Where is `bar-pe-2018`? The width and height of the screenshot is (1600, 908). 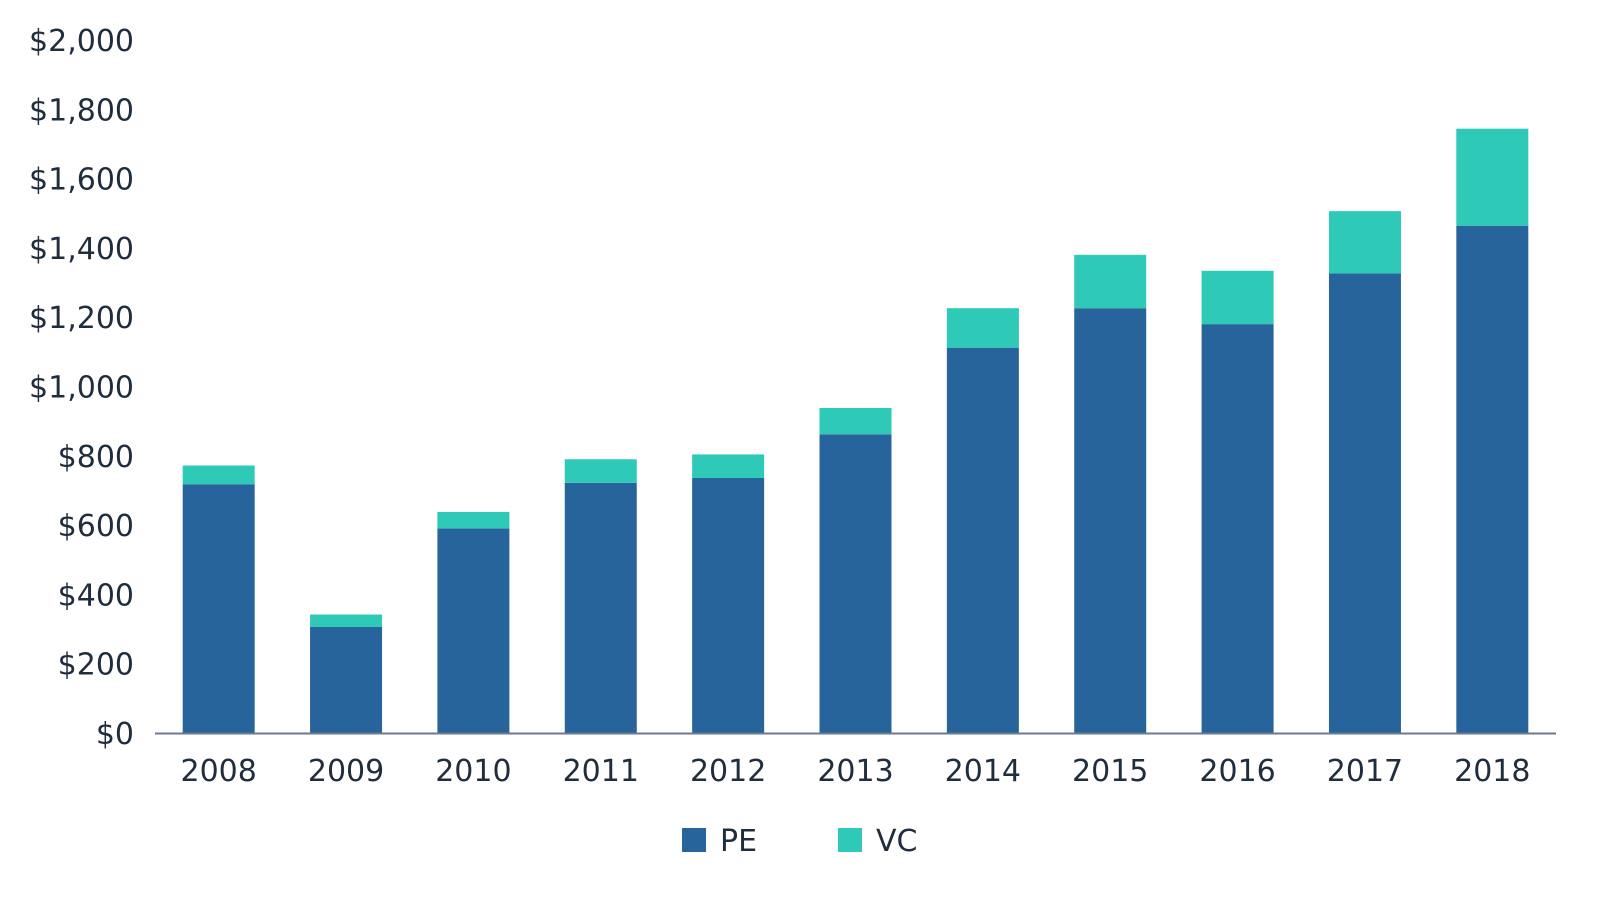
bar-pe-2018 is located at coordinates (1492, 479).